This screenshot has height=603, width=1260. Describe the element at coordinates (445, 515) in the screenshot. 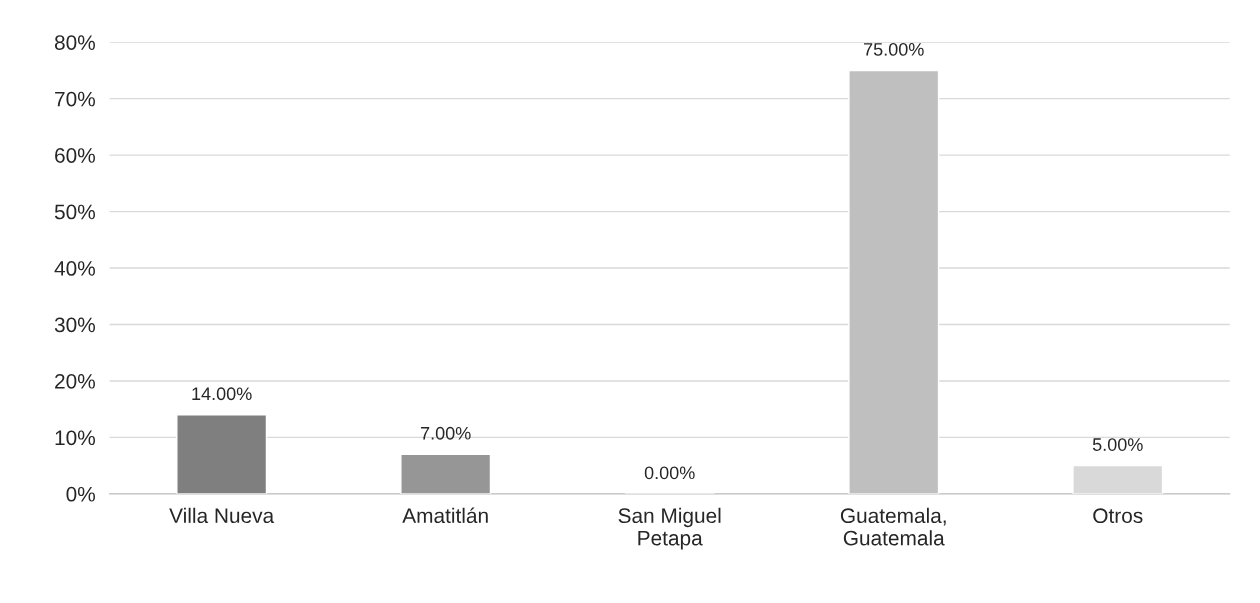

I see `x-tick-label: Amatitlán` at that location.